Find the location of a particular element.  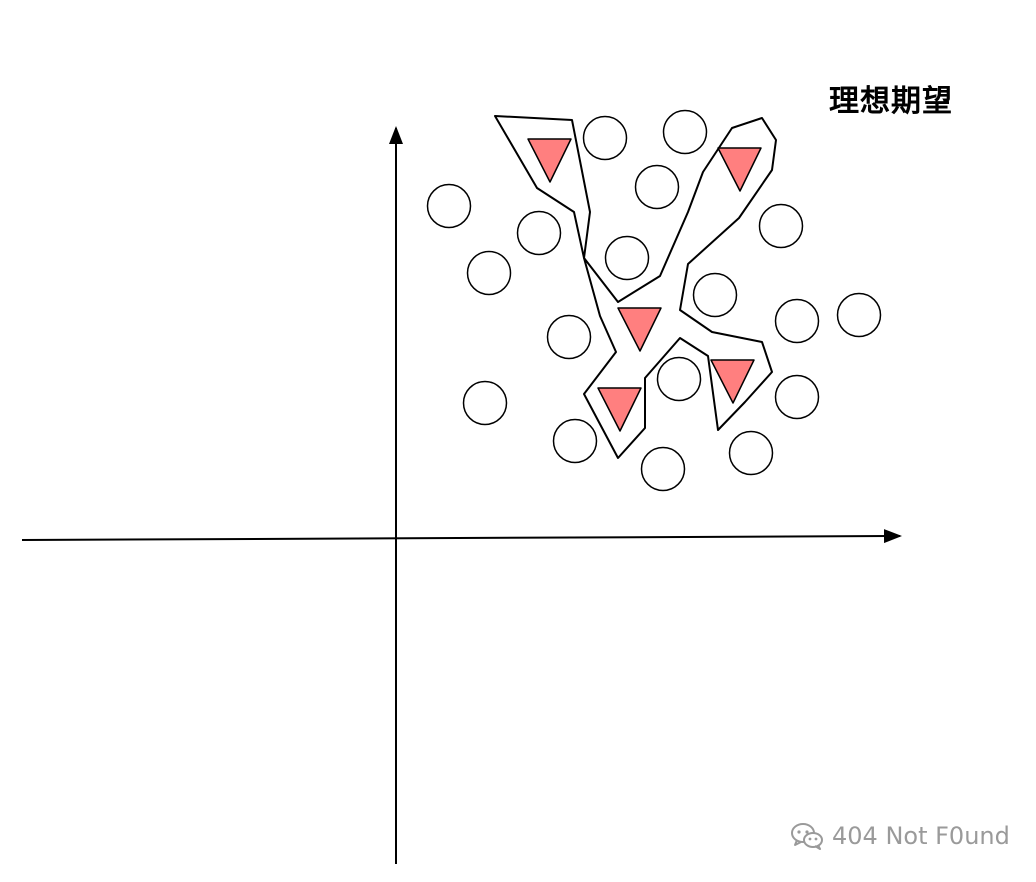

watermark-text: 404 Not F0und is located at coordinates (921, 836).